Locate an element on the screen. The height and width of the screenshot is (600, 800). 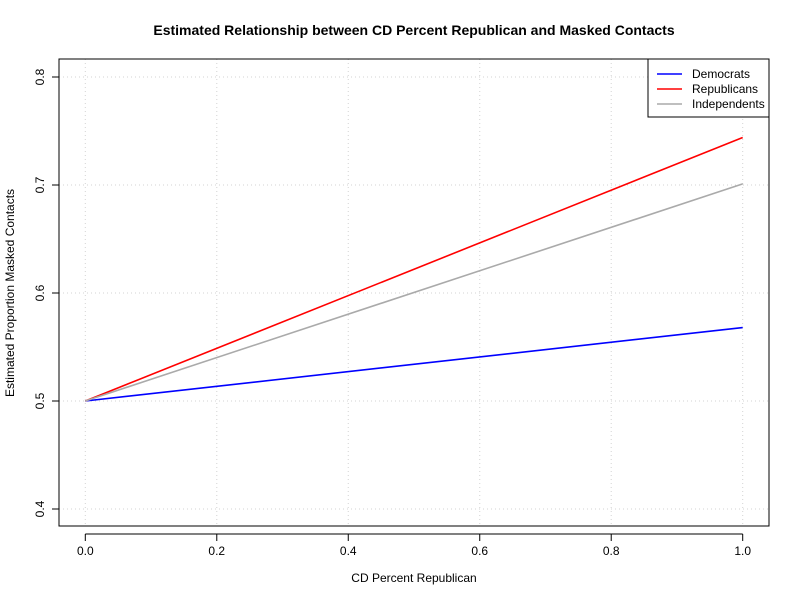
y-axis-label: Estimated Proportion Masked Contacts is located at coordinates (10, 293).